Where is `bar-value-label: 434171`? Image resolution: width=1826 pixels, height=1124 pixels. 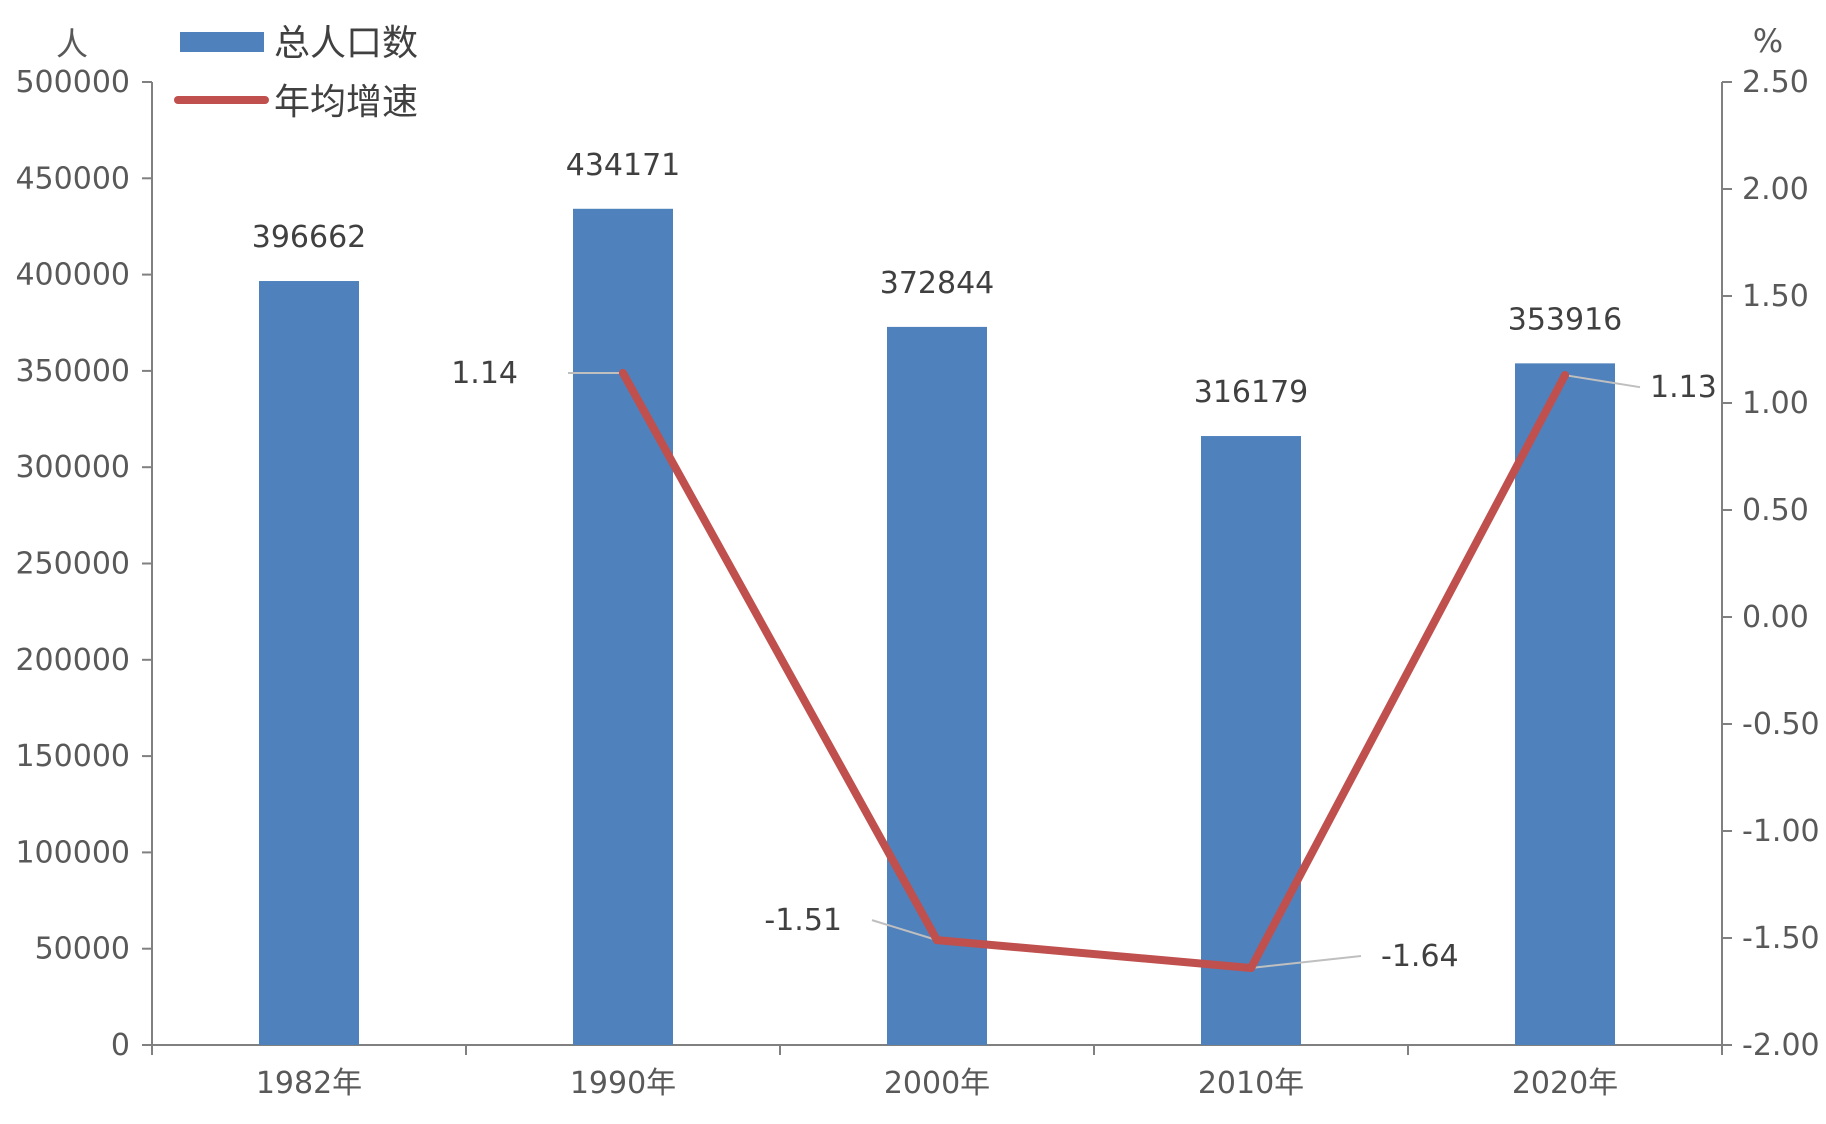 bar-value-label: 434171 is located at coordinates (623, 165).